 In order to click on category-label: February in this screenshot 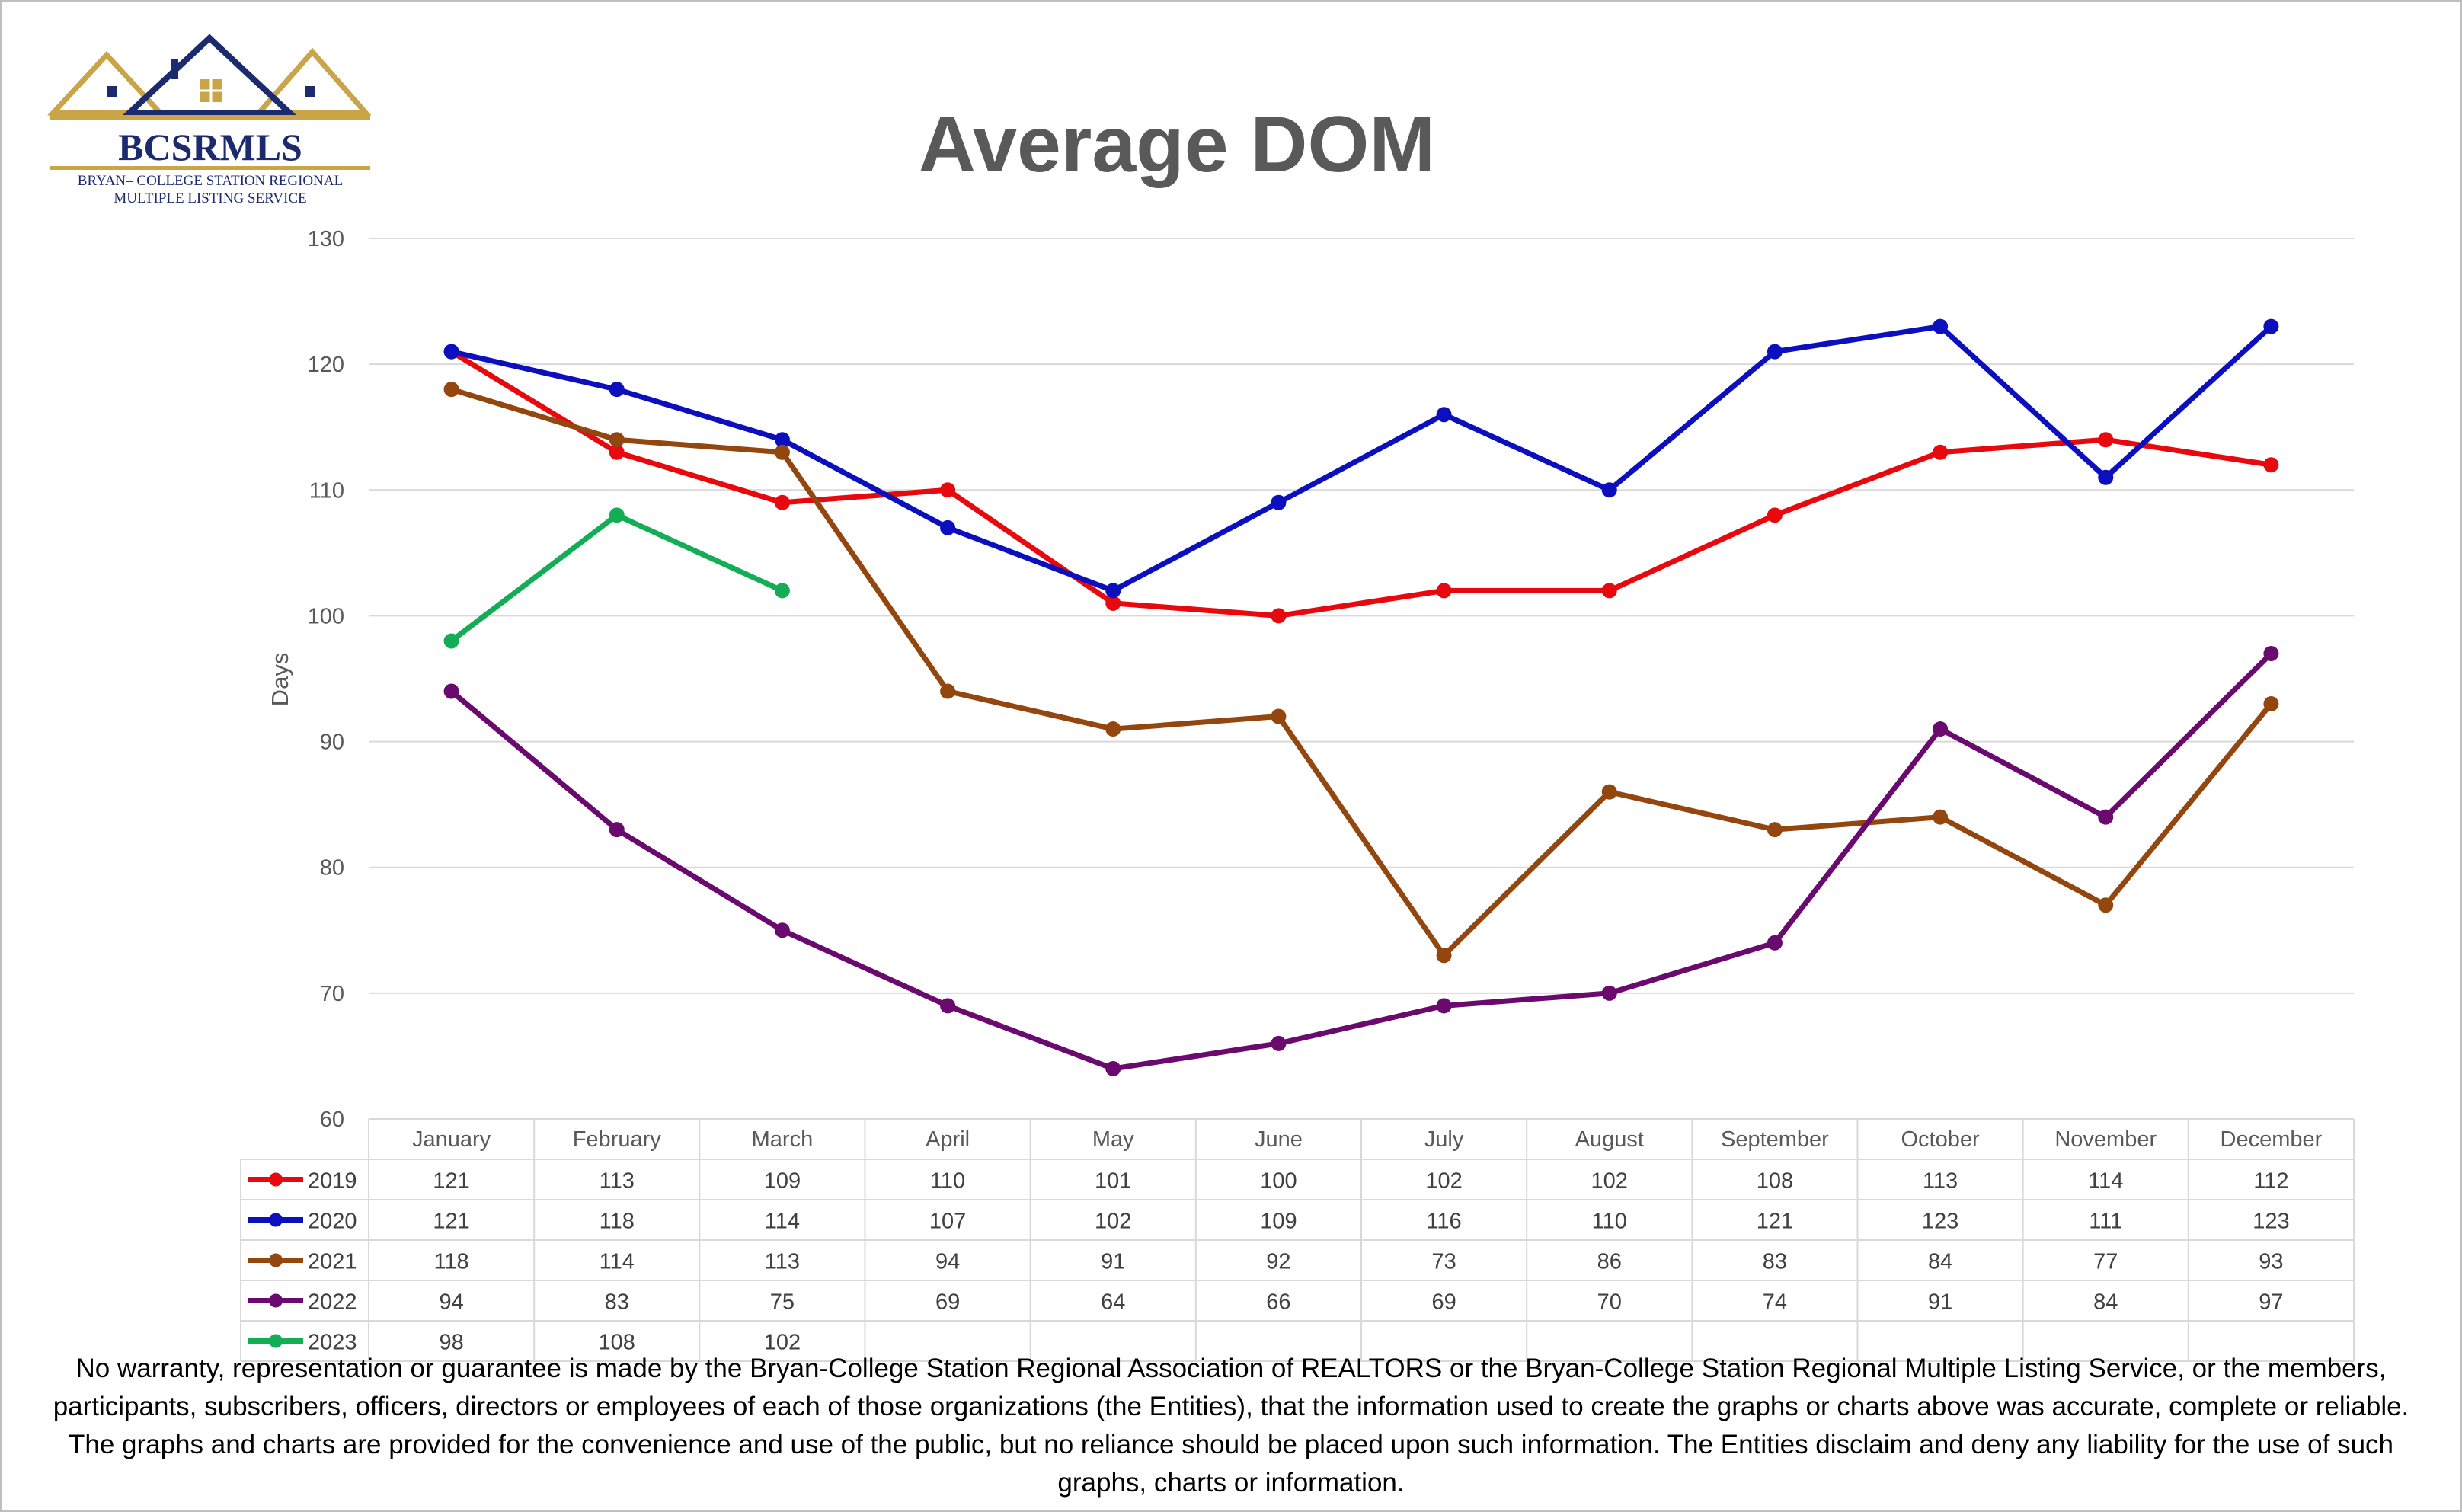, I will do `click(617, 1139)`.